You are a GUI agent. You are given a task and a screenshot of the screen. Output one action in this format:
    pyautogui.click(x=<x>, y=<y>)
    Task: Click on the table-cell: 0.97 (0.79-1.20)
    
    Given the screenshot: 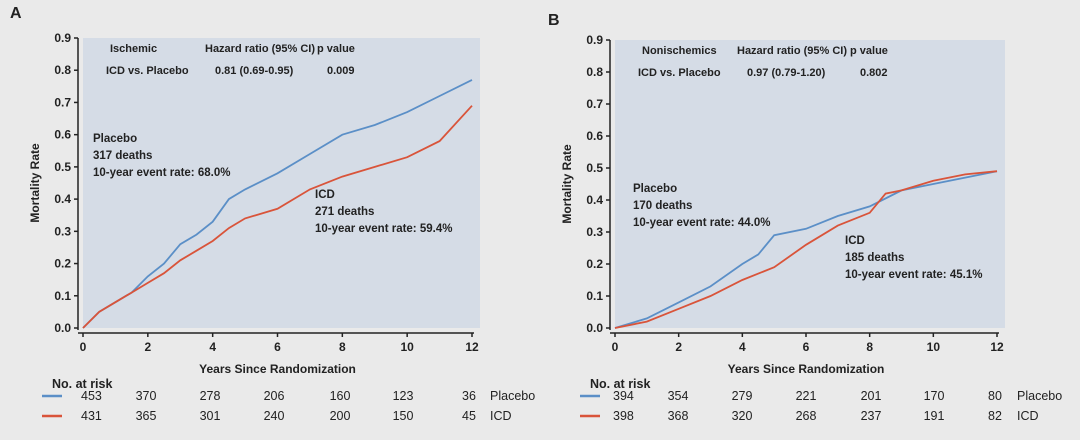 What is the action you would take?
    pyautogui.click(x=786, y=73)
    